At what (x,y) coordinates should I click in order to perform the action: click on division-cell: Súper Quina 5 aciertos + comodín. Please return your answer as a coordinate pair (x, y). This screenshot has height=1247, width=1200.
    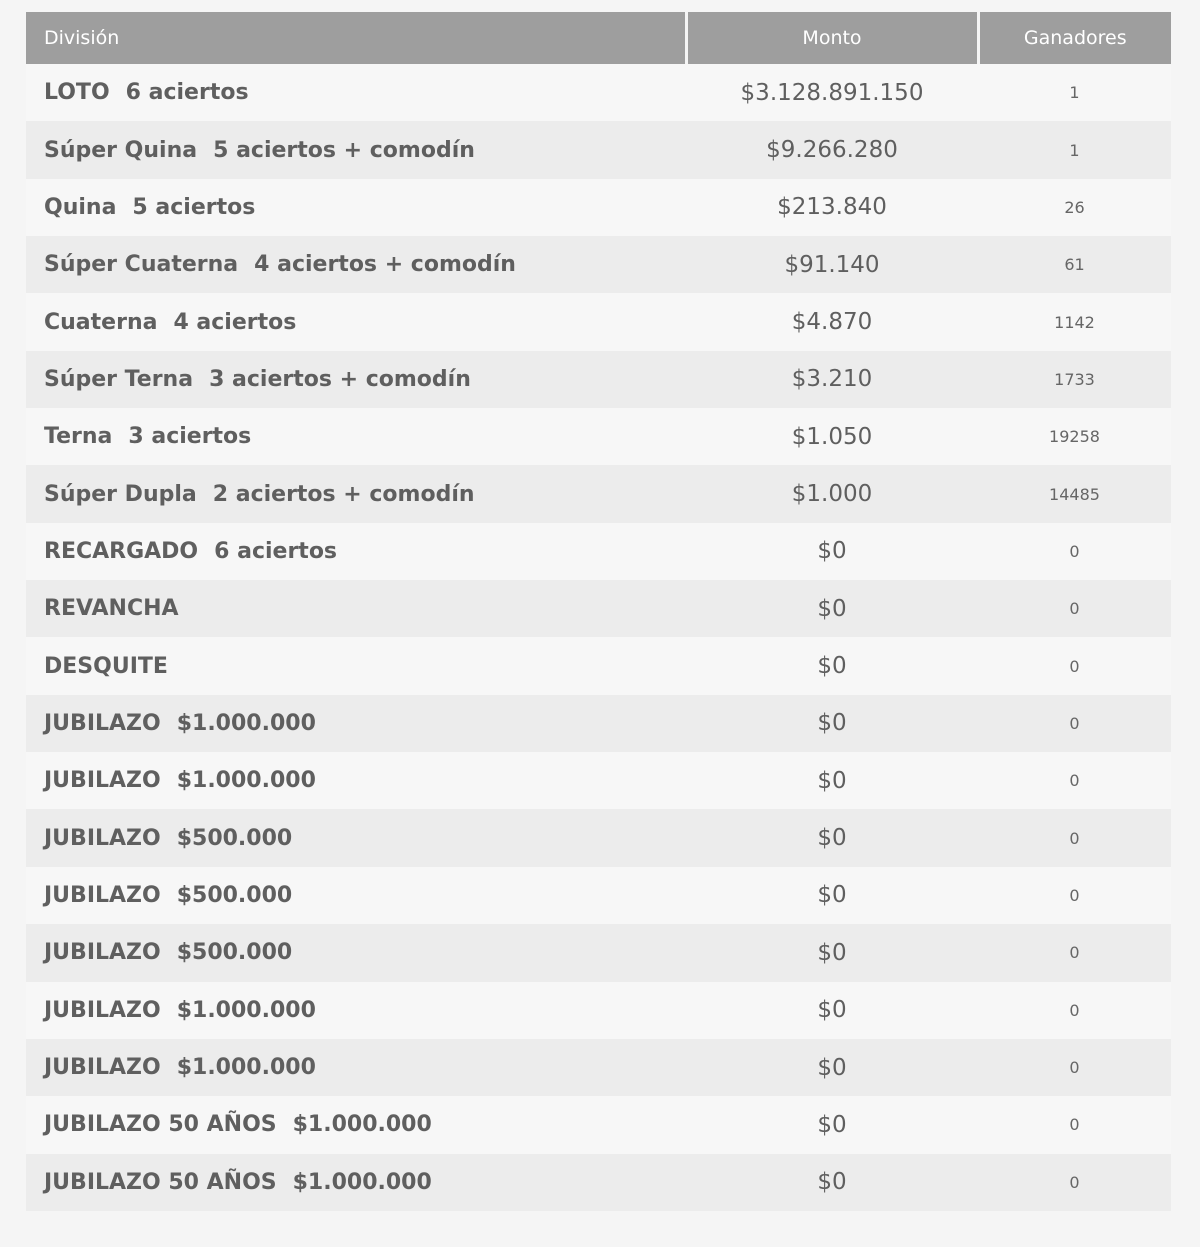
    Looking at the image, I should click on (356, 149).